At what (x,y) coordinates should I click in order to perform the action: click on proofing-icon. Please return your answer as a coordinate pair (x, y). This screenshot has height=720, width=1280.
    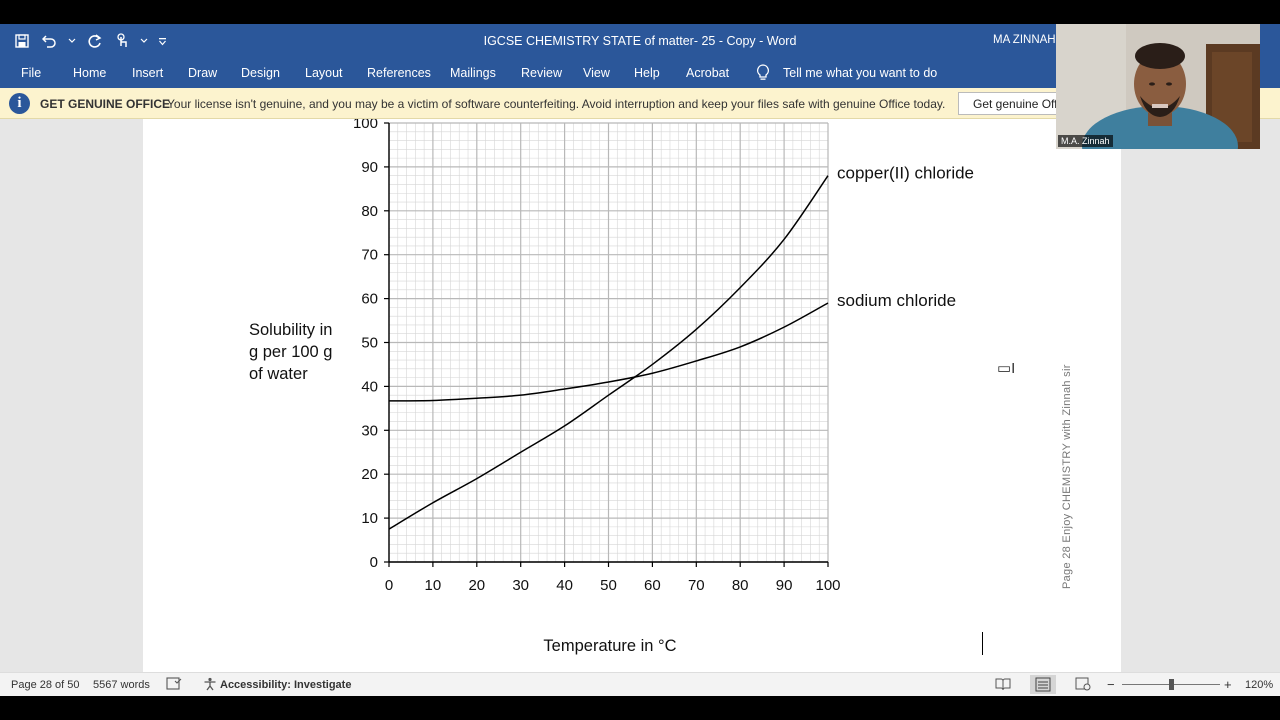
    Looking at the image, I should click on (174, 685).